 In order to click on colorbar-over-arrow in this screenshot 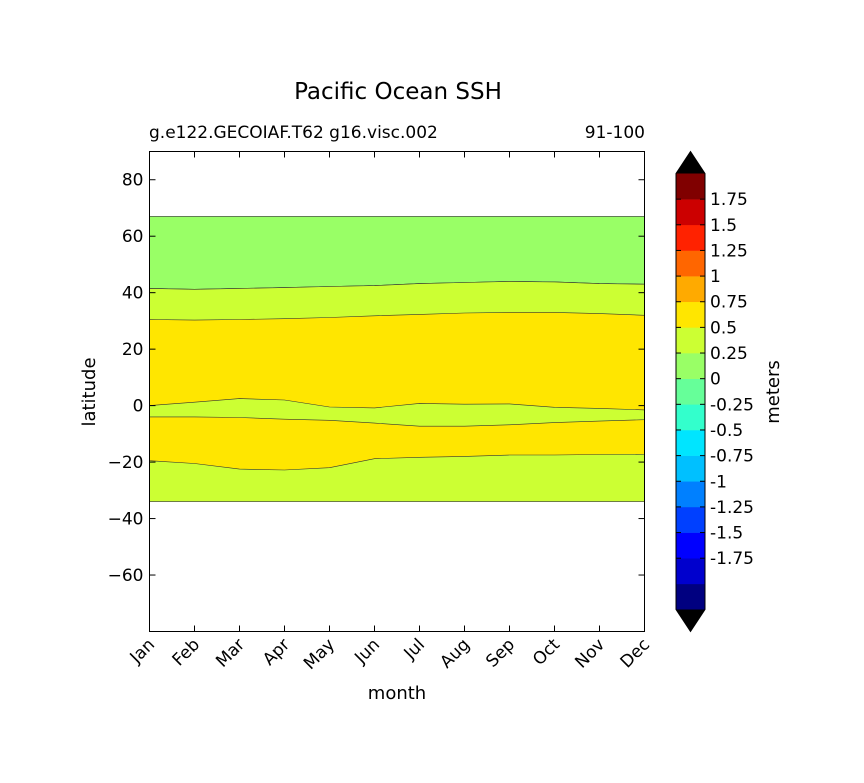, I will do `click(690, 162)`.